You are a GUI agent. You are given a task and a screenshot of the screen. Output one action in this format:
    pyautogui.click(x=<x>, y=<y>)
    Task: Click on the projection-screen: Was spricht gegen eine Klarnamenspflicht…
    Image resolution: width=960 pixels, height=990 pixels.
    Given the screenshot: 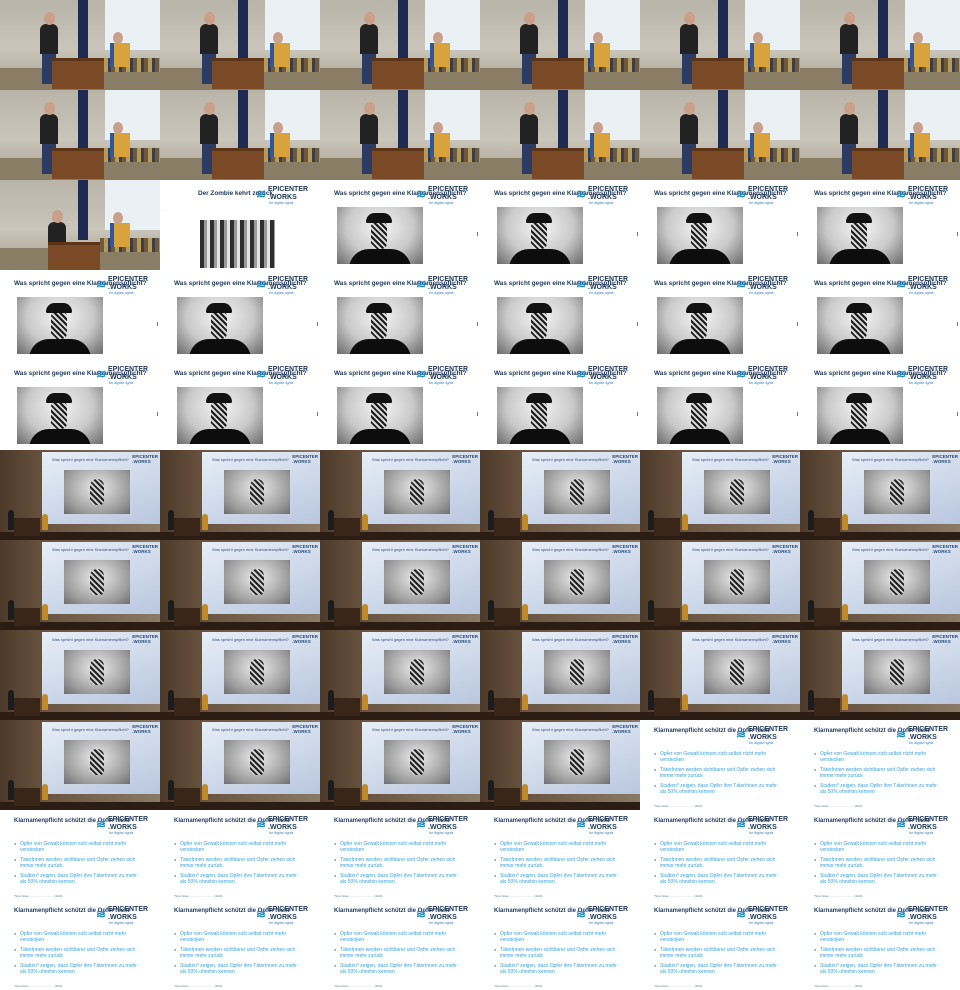 What is the action you would take?
    pyautogui.click(x=901, y=488)
    